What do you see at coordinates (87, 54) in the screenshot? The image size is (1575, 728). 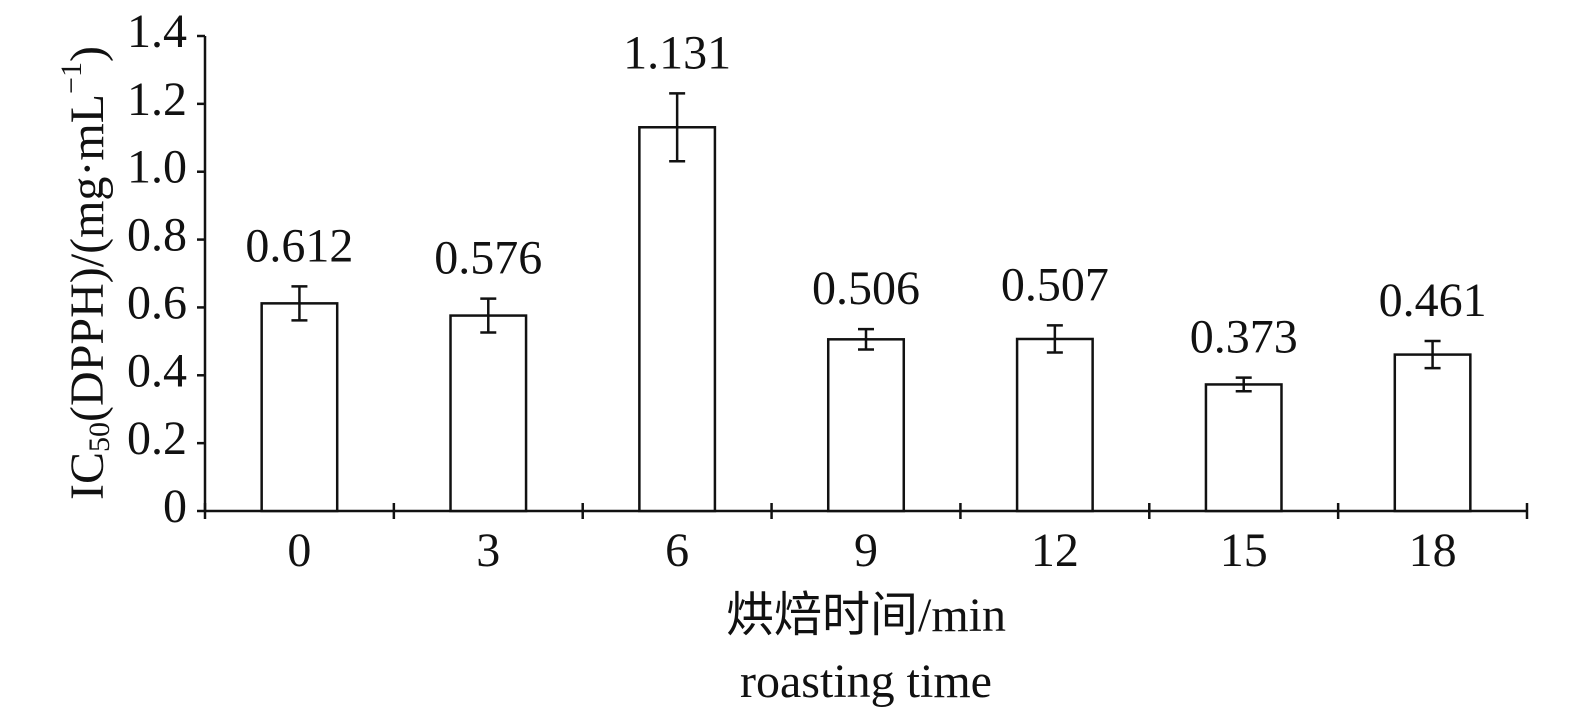 I see `y-label-end: )` at bounding box center [87, 54].